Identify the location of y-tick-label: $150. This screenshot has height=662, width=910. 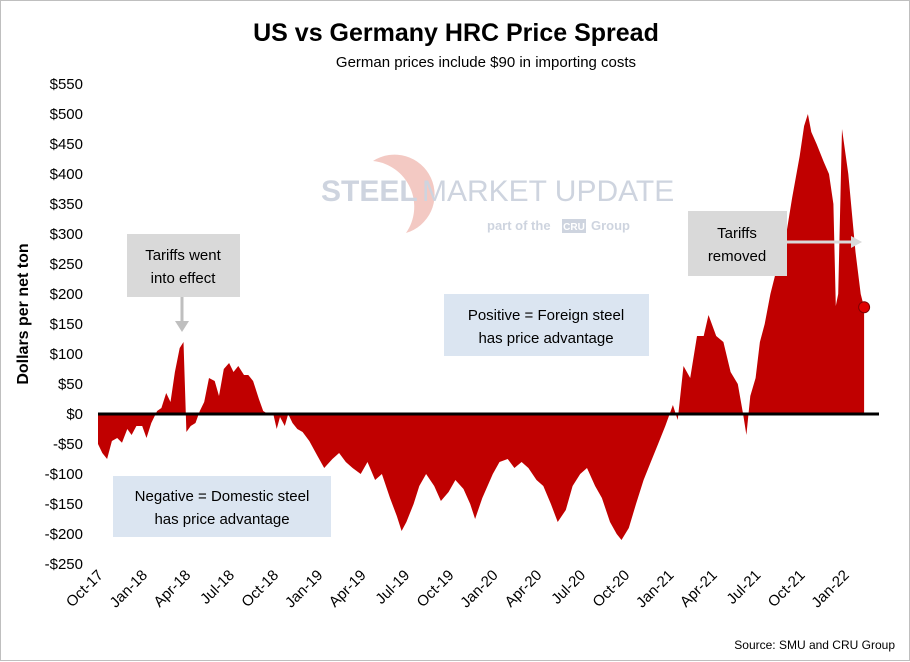
(66, 324).